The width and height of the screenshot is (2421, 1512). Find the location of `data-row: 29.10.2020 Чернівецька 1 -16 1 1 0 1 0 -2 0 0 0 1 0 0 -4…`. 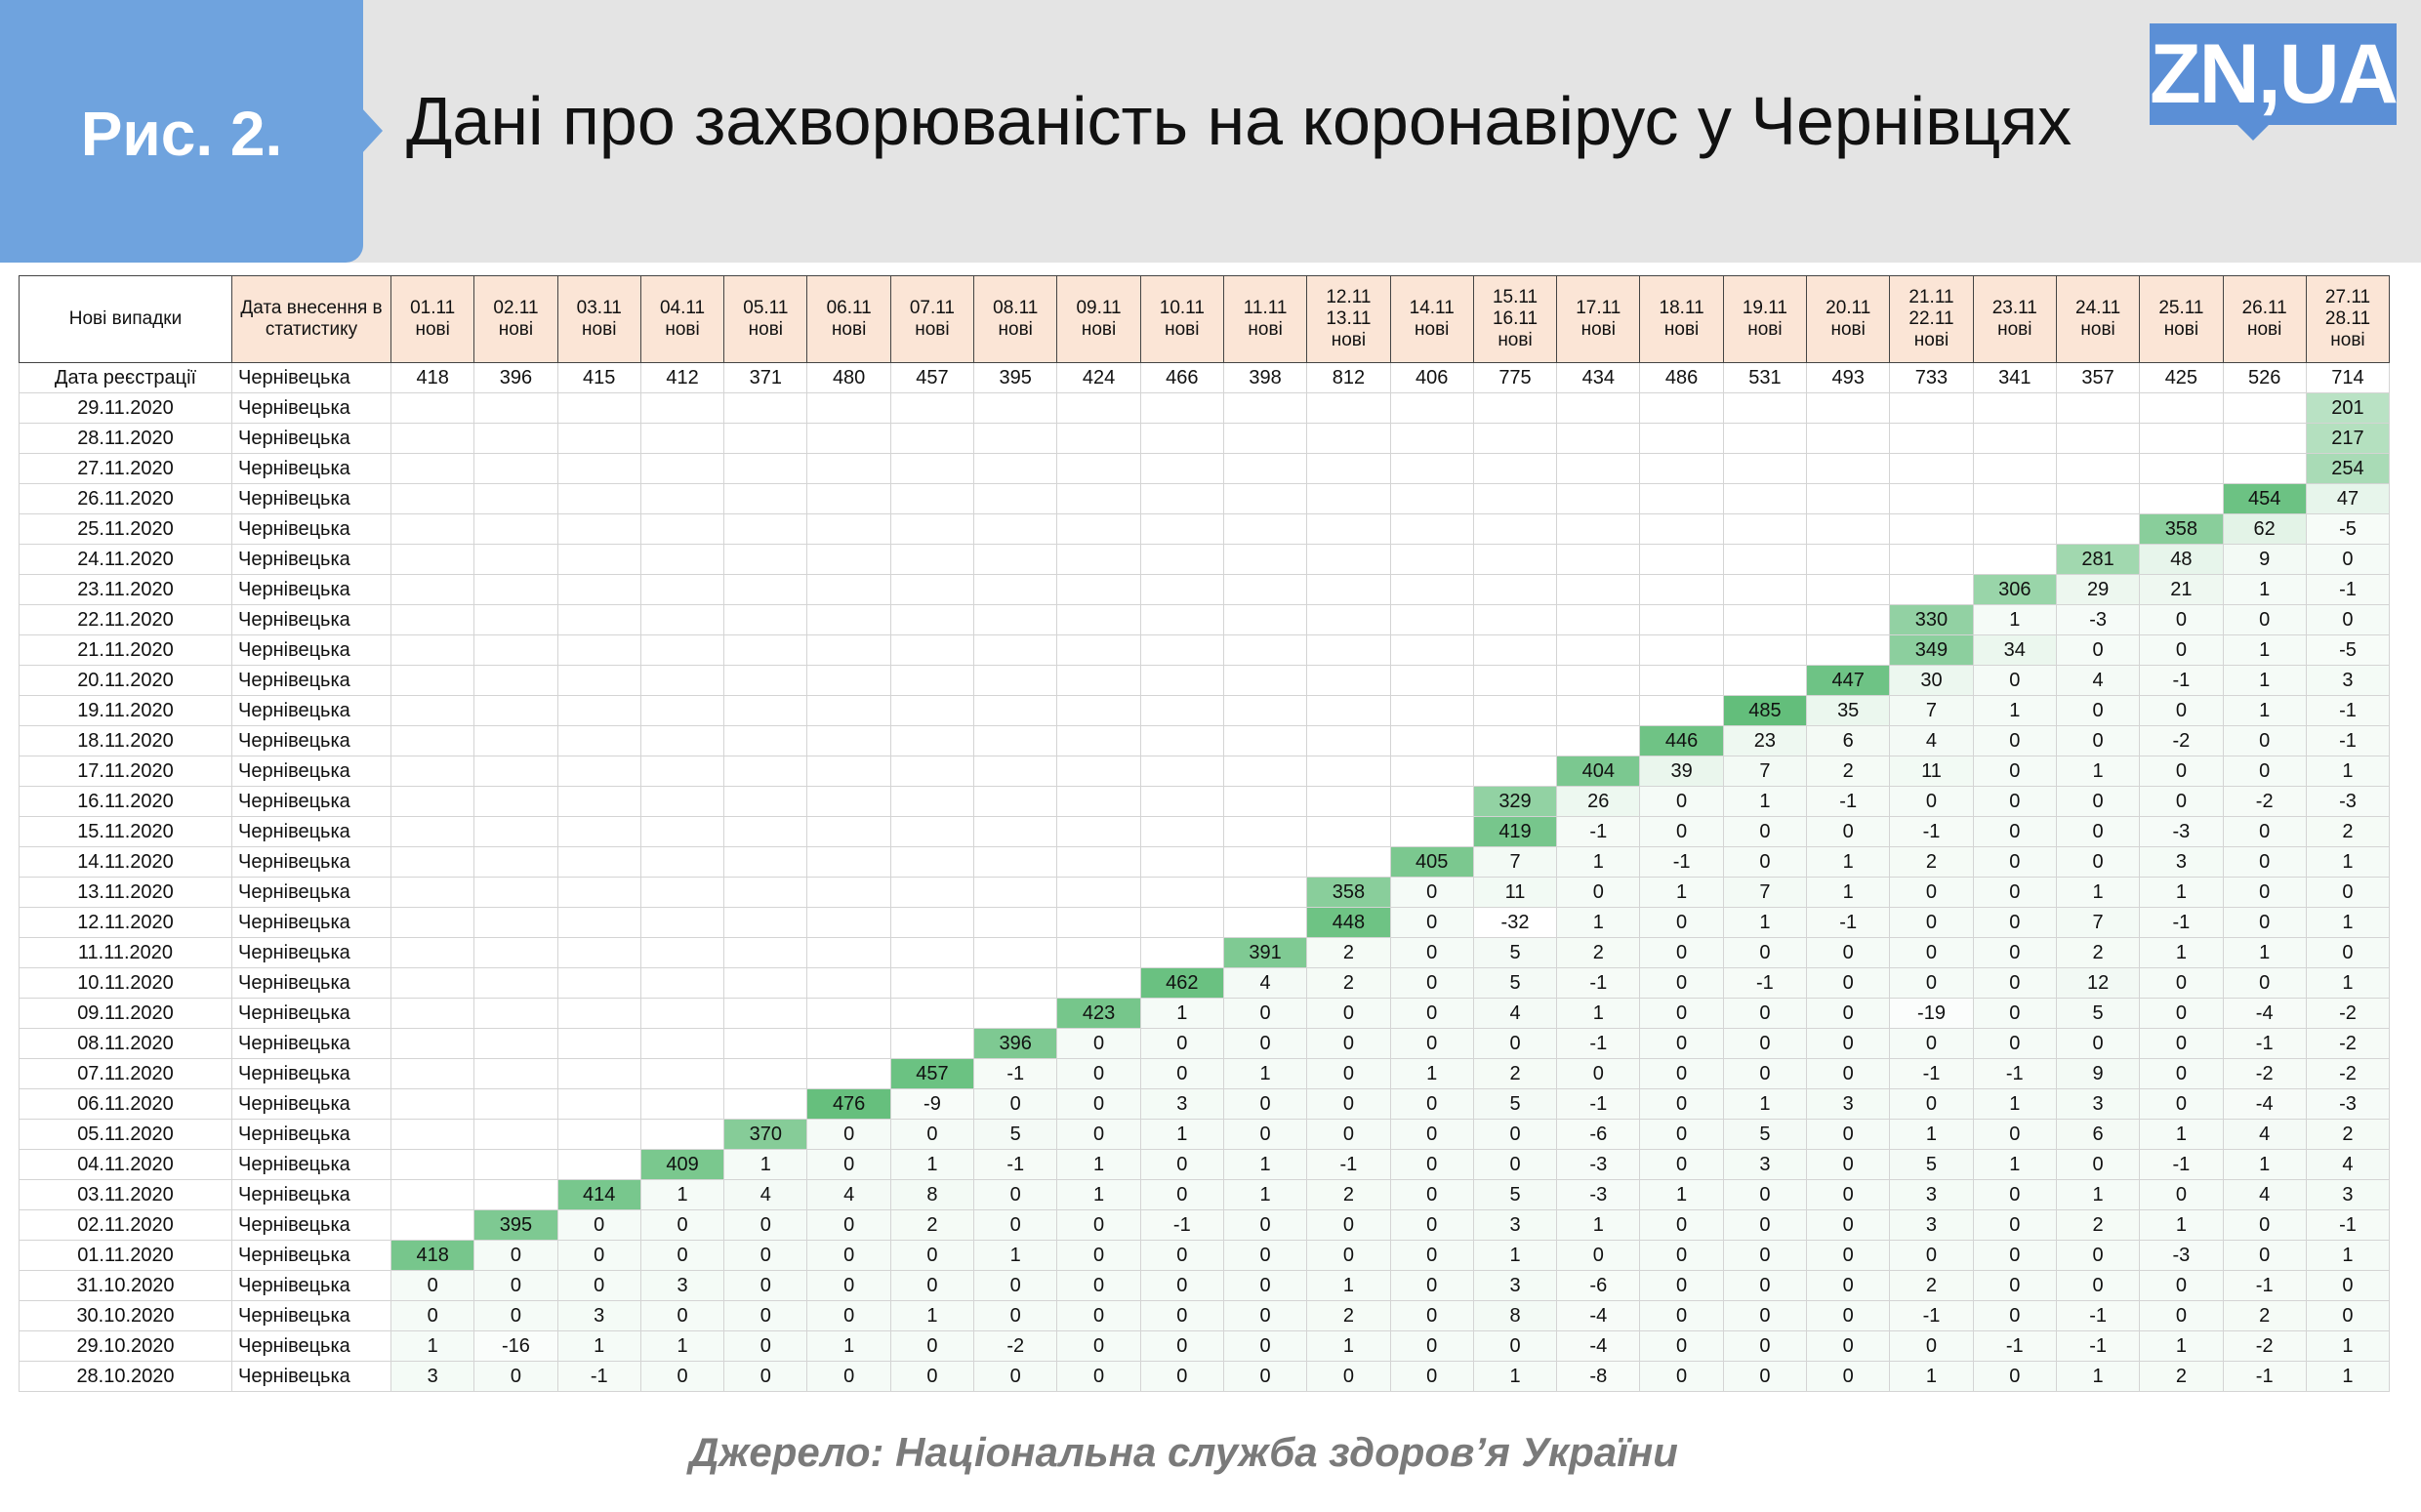

data-row: 29.10.2020 Чернівецька 1 -16 1 1 0 1 0 -2 0 0 0 1 0 0 -4… is located at coordinates (1205, 1346).